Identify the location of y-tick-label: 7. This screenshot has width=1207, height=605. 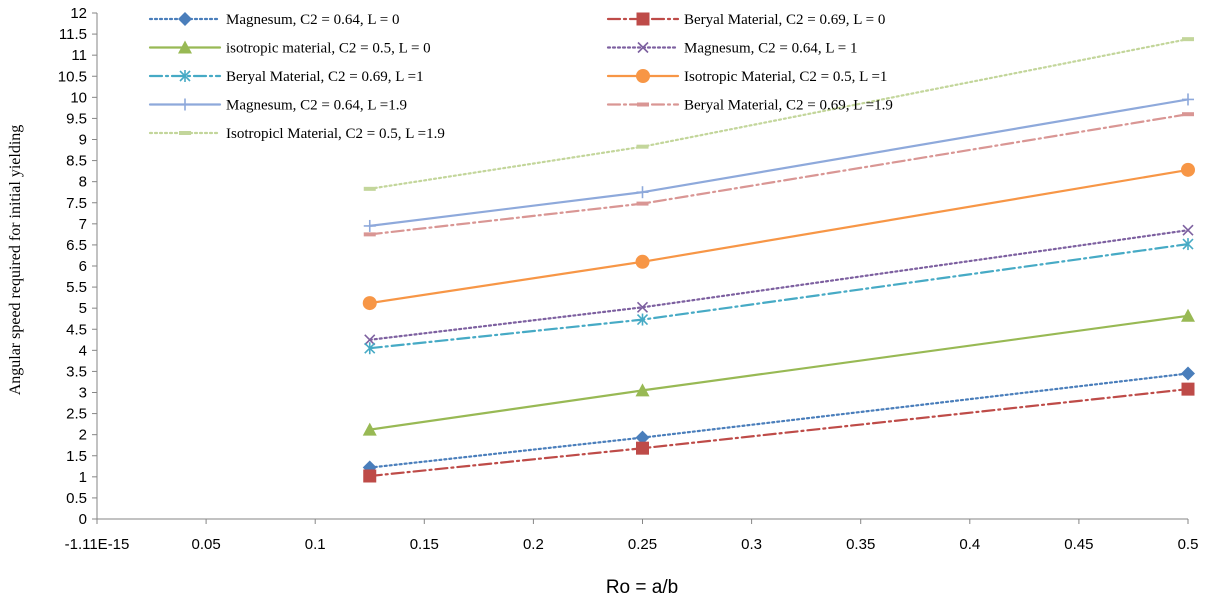
(83, 224).